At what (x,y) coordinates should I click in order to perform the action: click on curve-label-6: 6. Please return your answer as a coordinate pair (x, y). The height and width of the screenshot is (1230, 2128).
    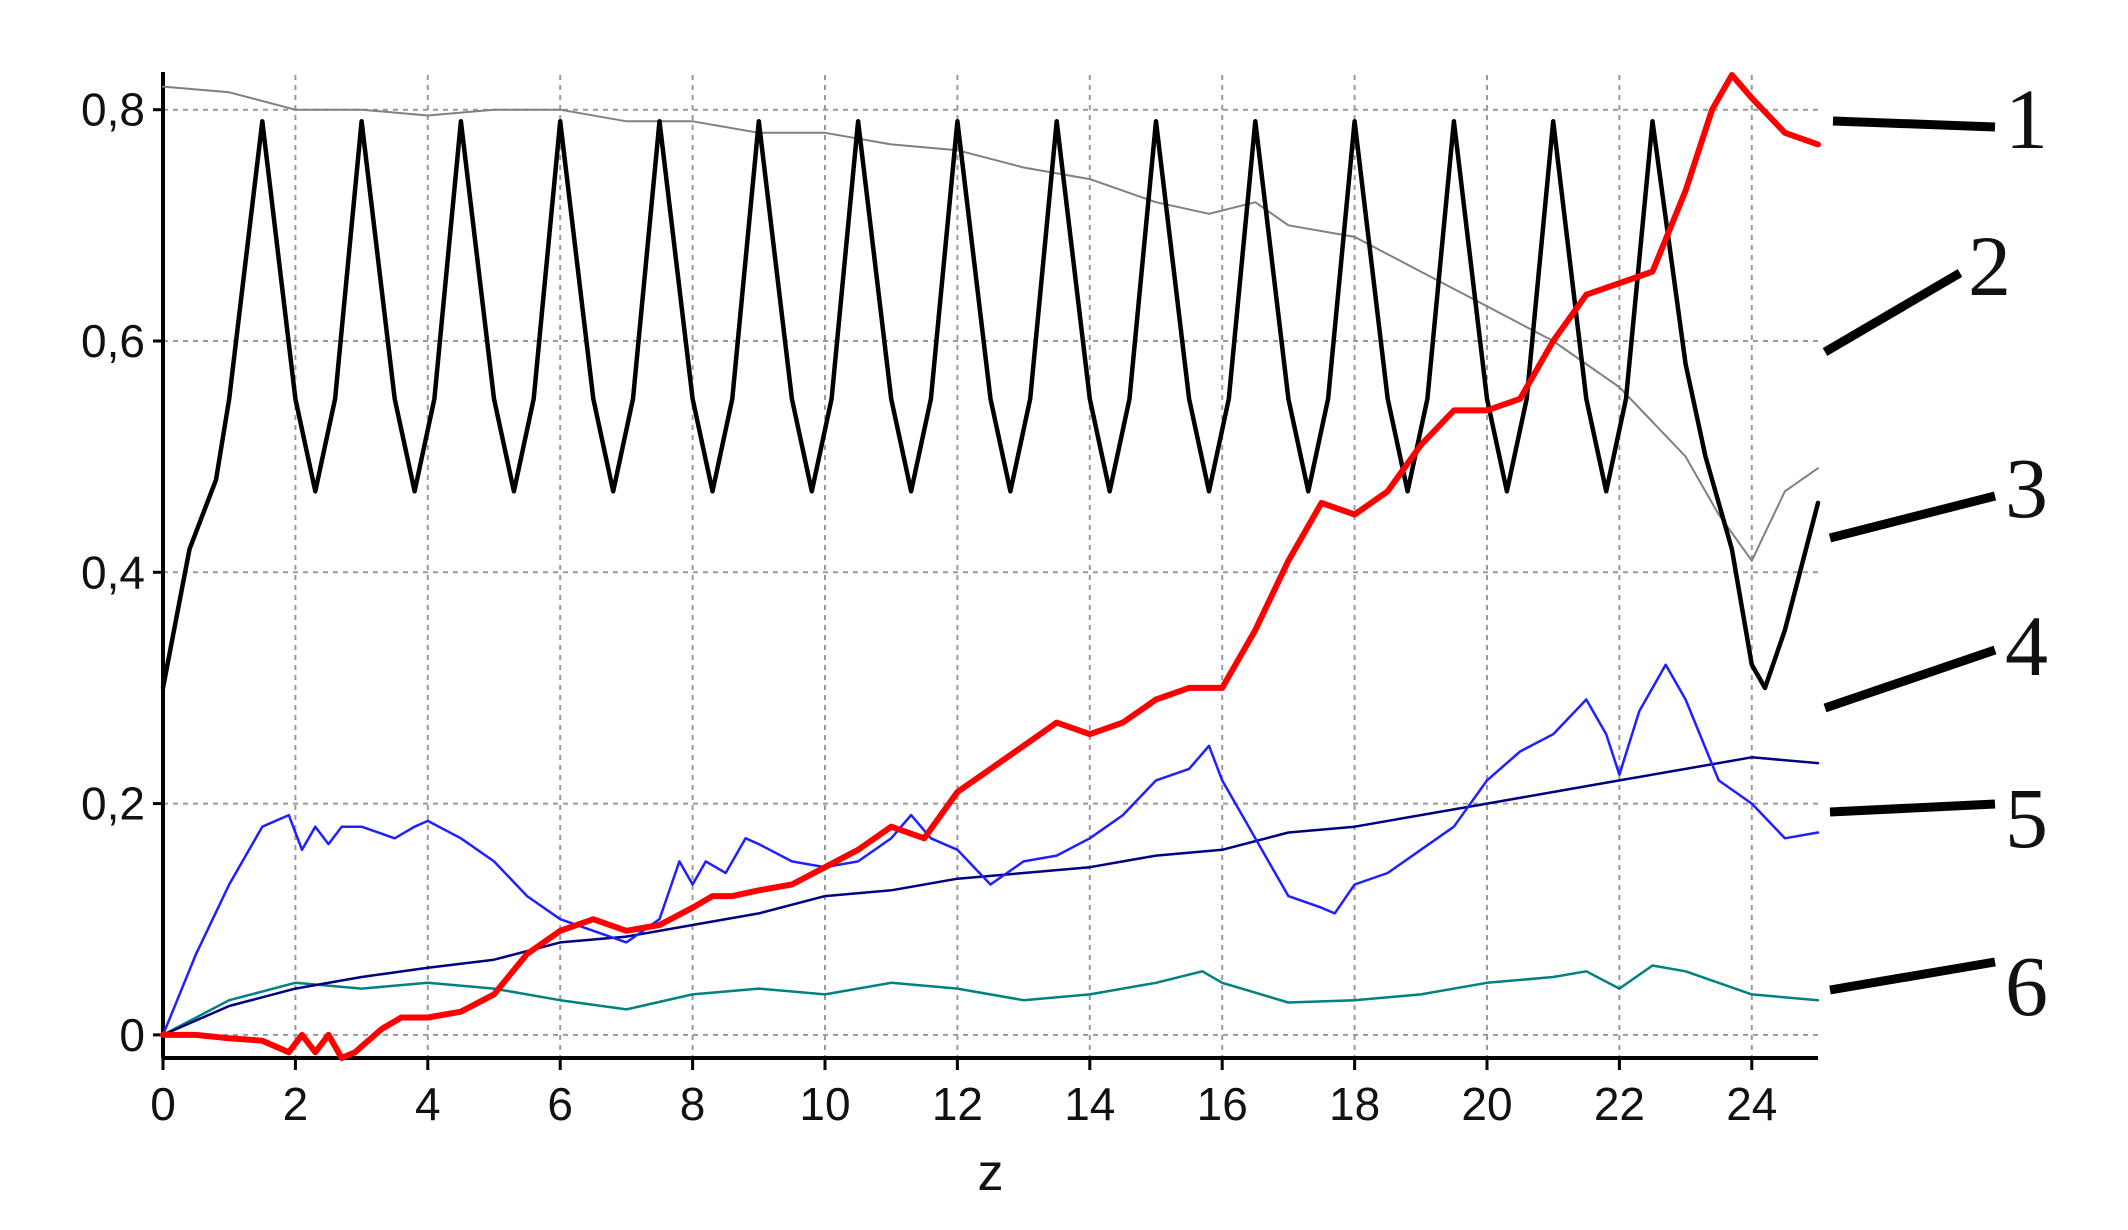
    Looking at the image, I should click on (2026, 986).